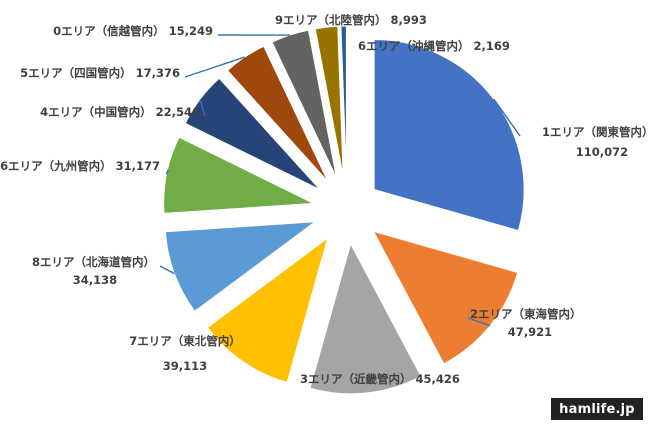 This screenshot has height=426, width=653. What do you see at coordinates (133, 31) in the screenshot?
I see `slice-label-9: 0エリア（信越管内） 15,249` at bounding box center [133, 31].